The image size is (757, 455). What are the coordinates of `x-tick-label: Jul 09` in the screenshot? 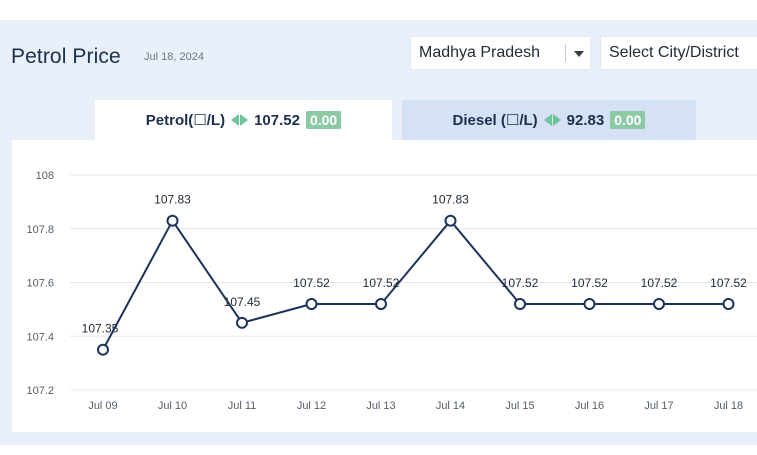 It's located at (102, 406).